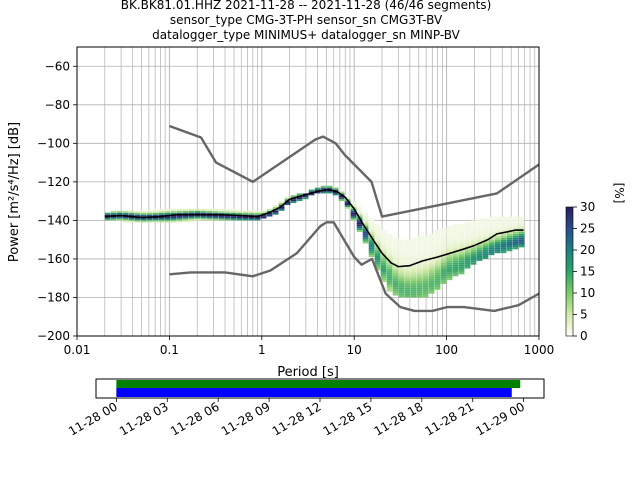 This screenshot has height=480, width=640. What do you see at coordinates (169, 350) in the screenshot?
I see `x-tick-label: 0.1` at bounding box center [169, 350].